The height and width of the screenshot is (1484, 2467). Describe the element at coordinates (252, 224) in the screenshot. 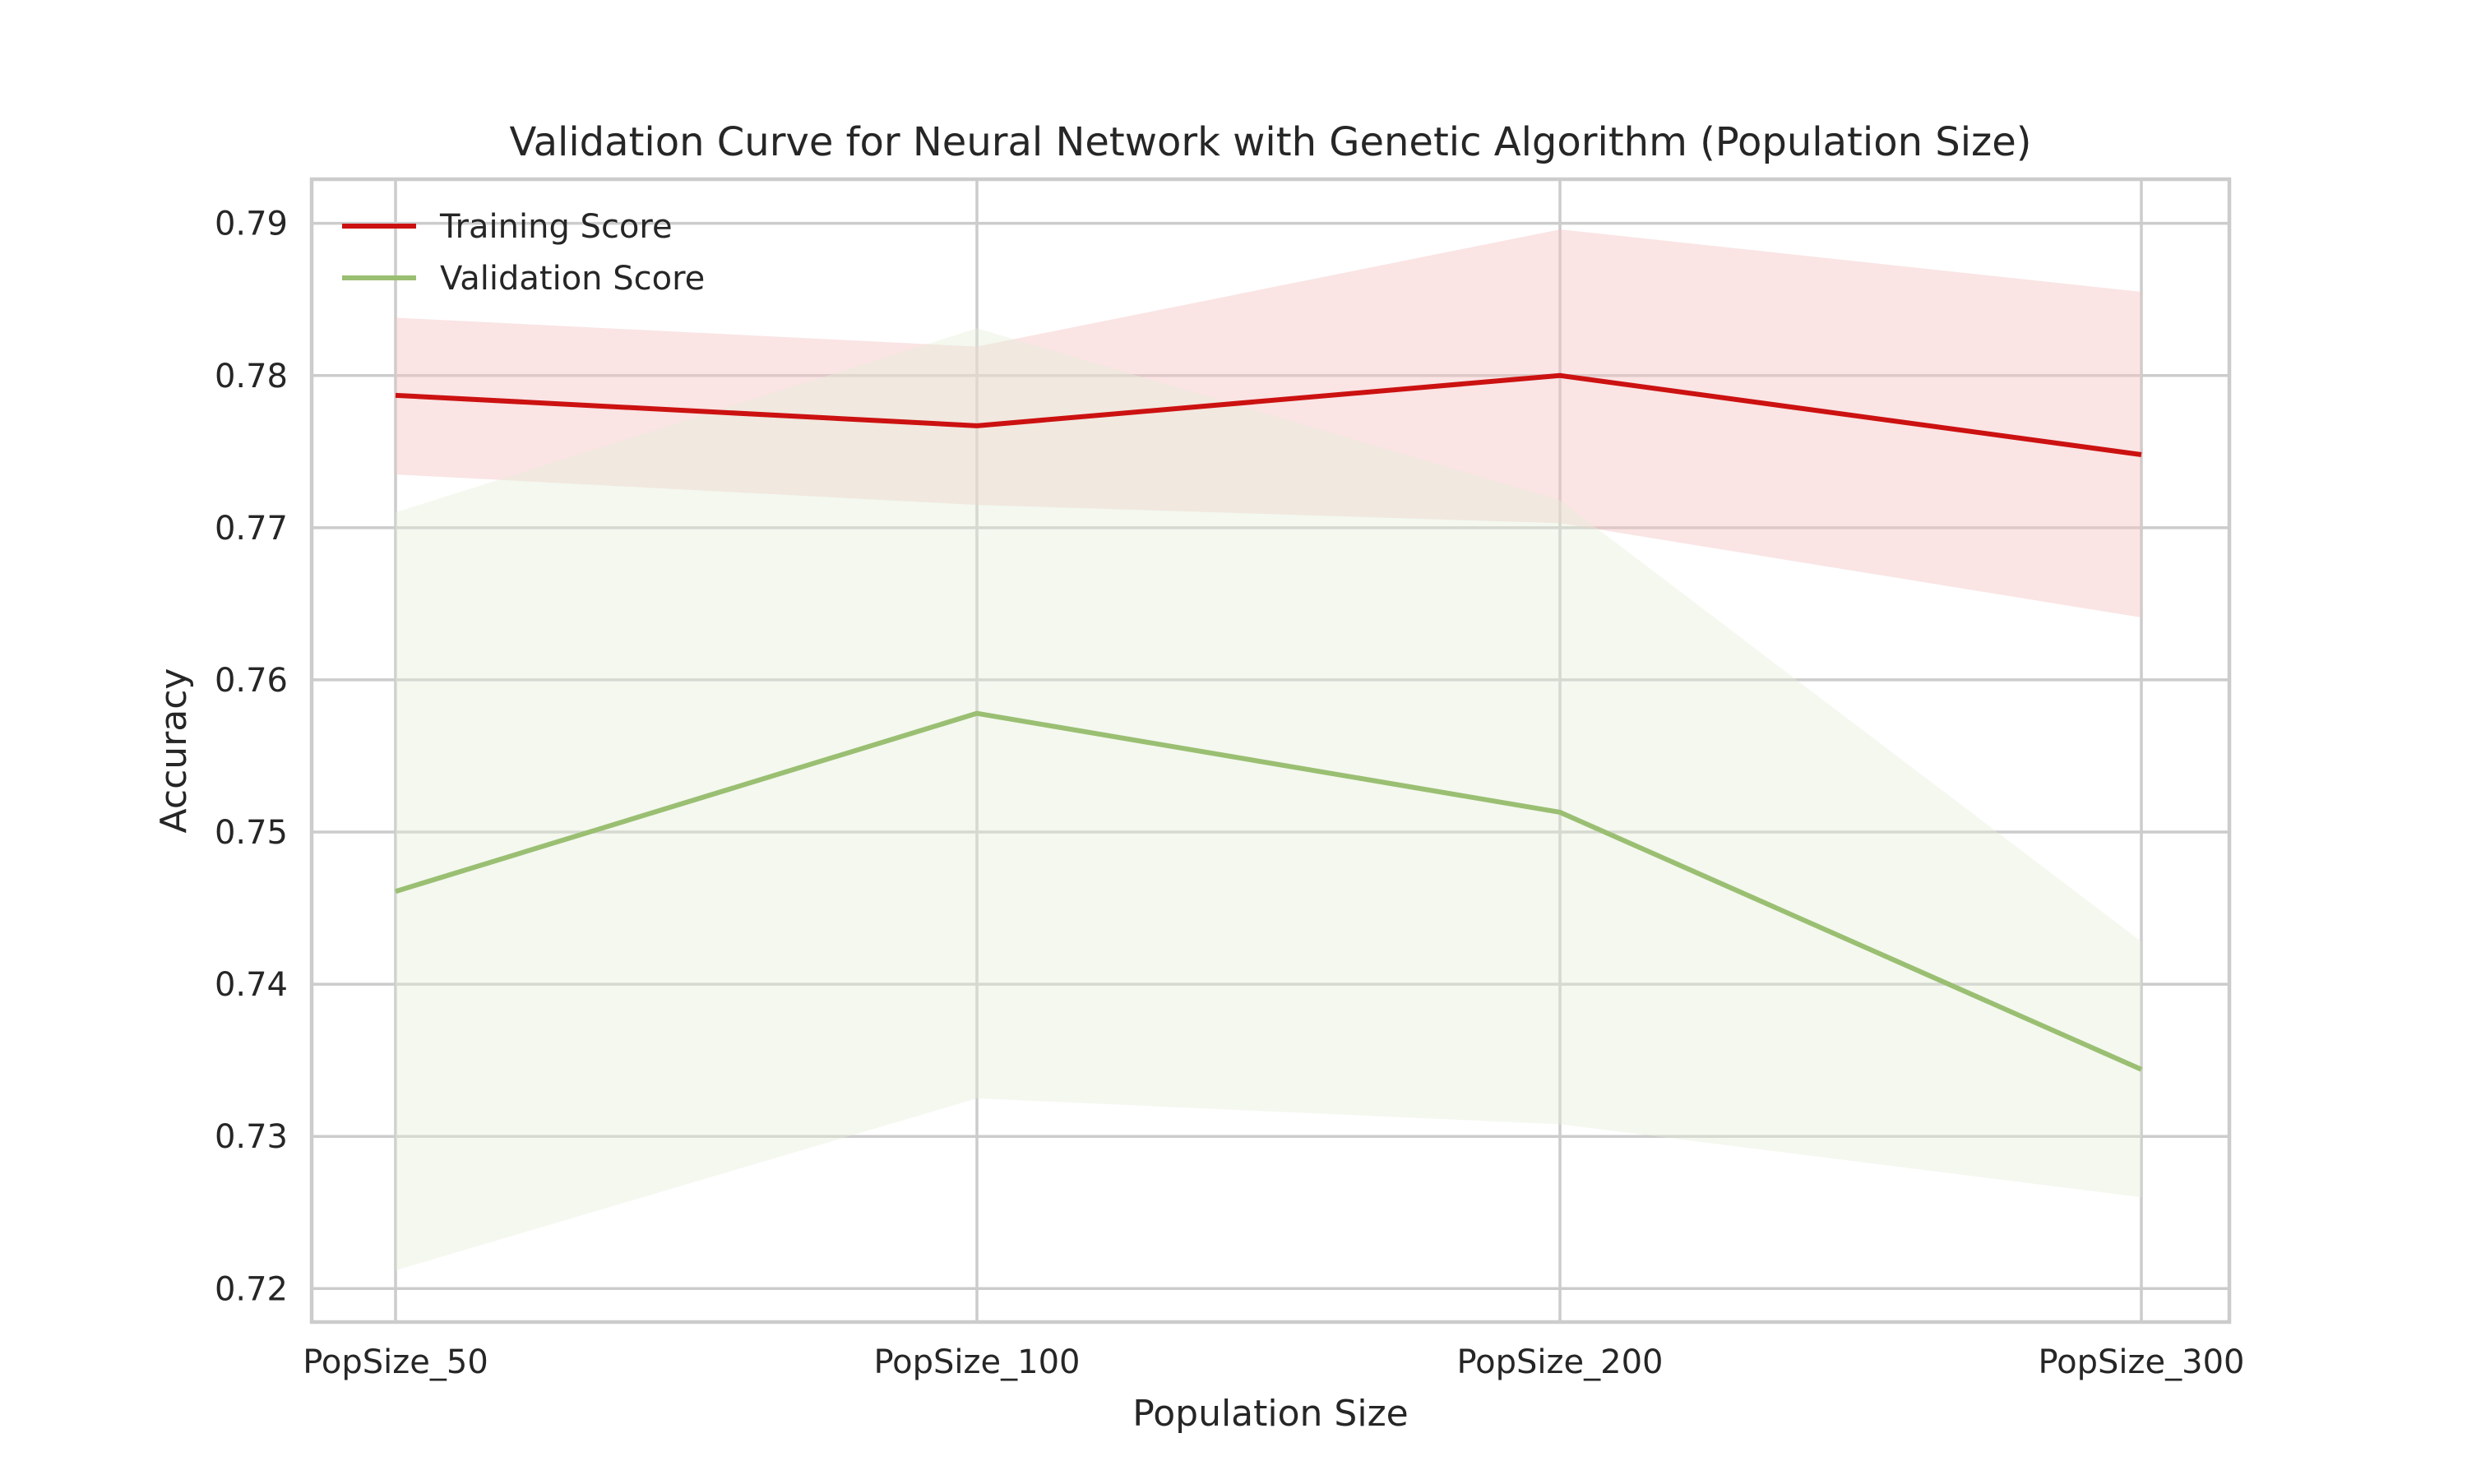

I see `y-tick-label: 0.79` at that location.